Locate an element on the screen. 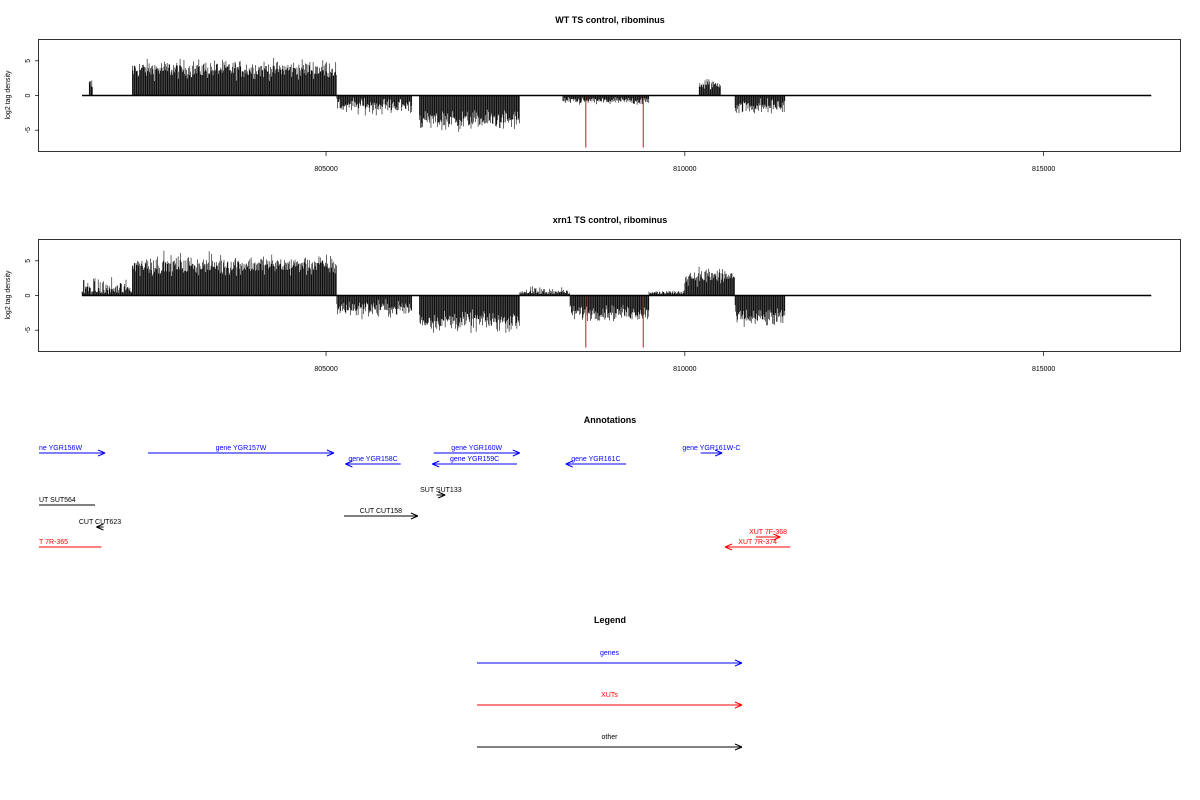  feature-label: CUT CUT158 is located at coordinates (381, 511).